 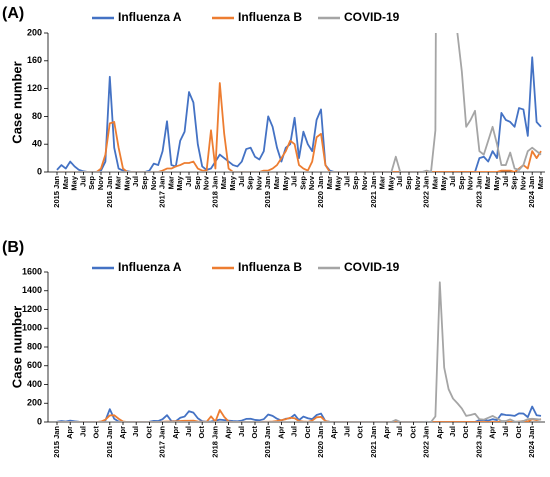 What do you see at coordinates (32, 271) in the screenshot?
I see `y-tick-label: 1600` at bounding box center [32, 271].